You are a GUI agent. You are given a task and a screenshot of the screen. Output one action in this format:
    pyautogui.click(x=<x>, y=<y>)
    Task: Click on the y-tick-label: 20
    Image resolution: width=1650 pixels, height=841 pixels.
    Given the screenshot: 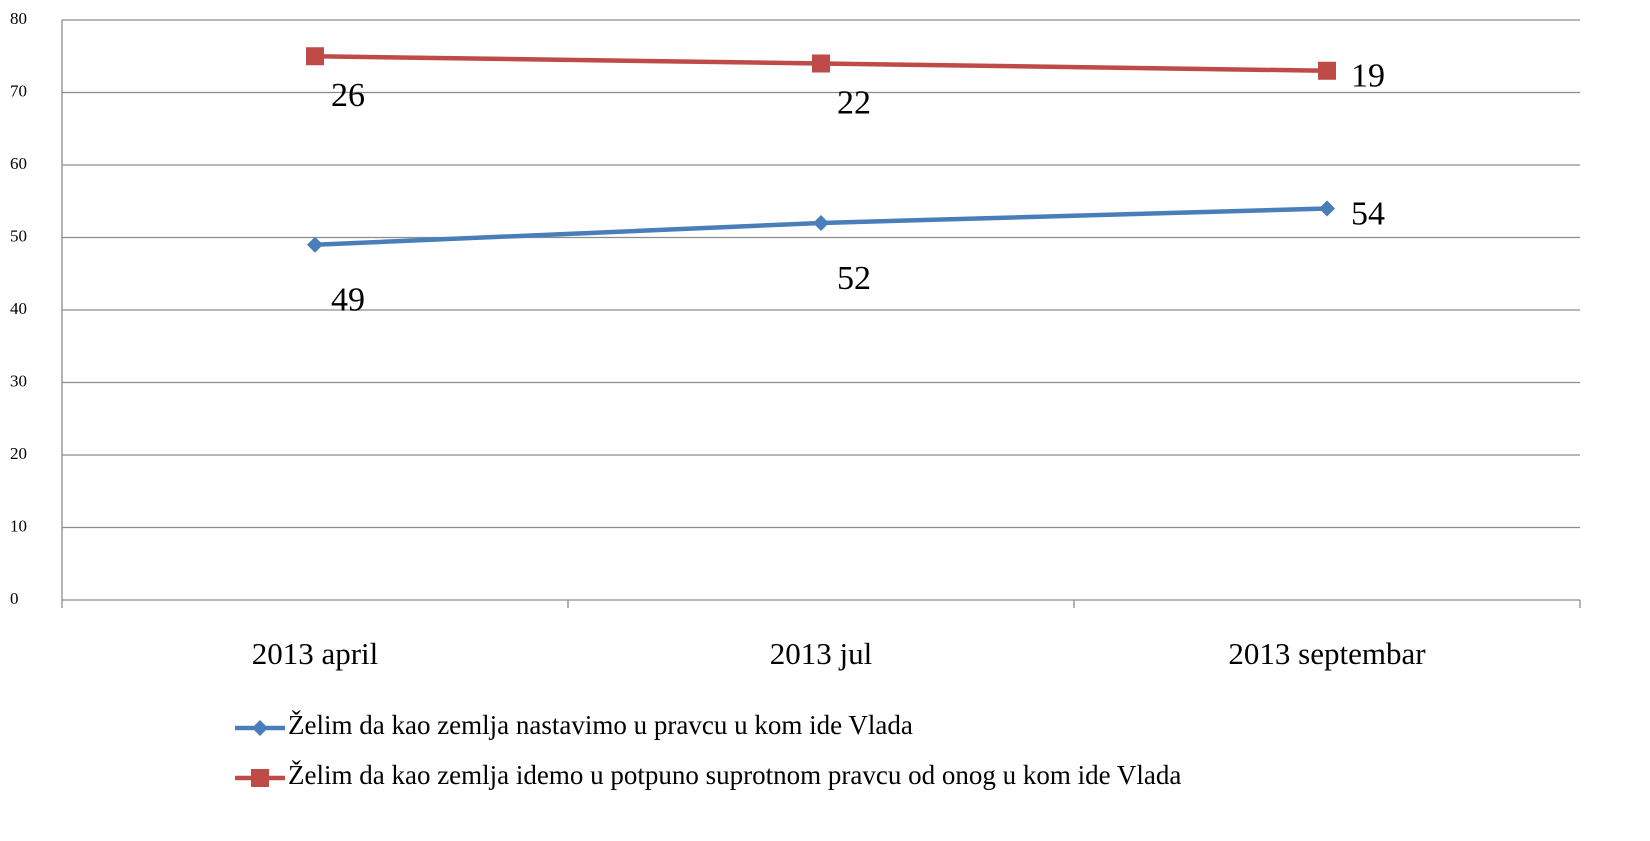 What is the action you would take?
    pyautogui.click(x=18, y=453)
    